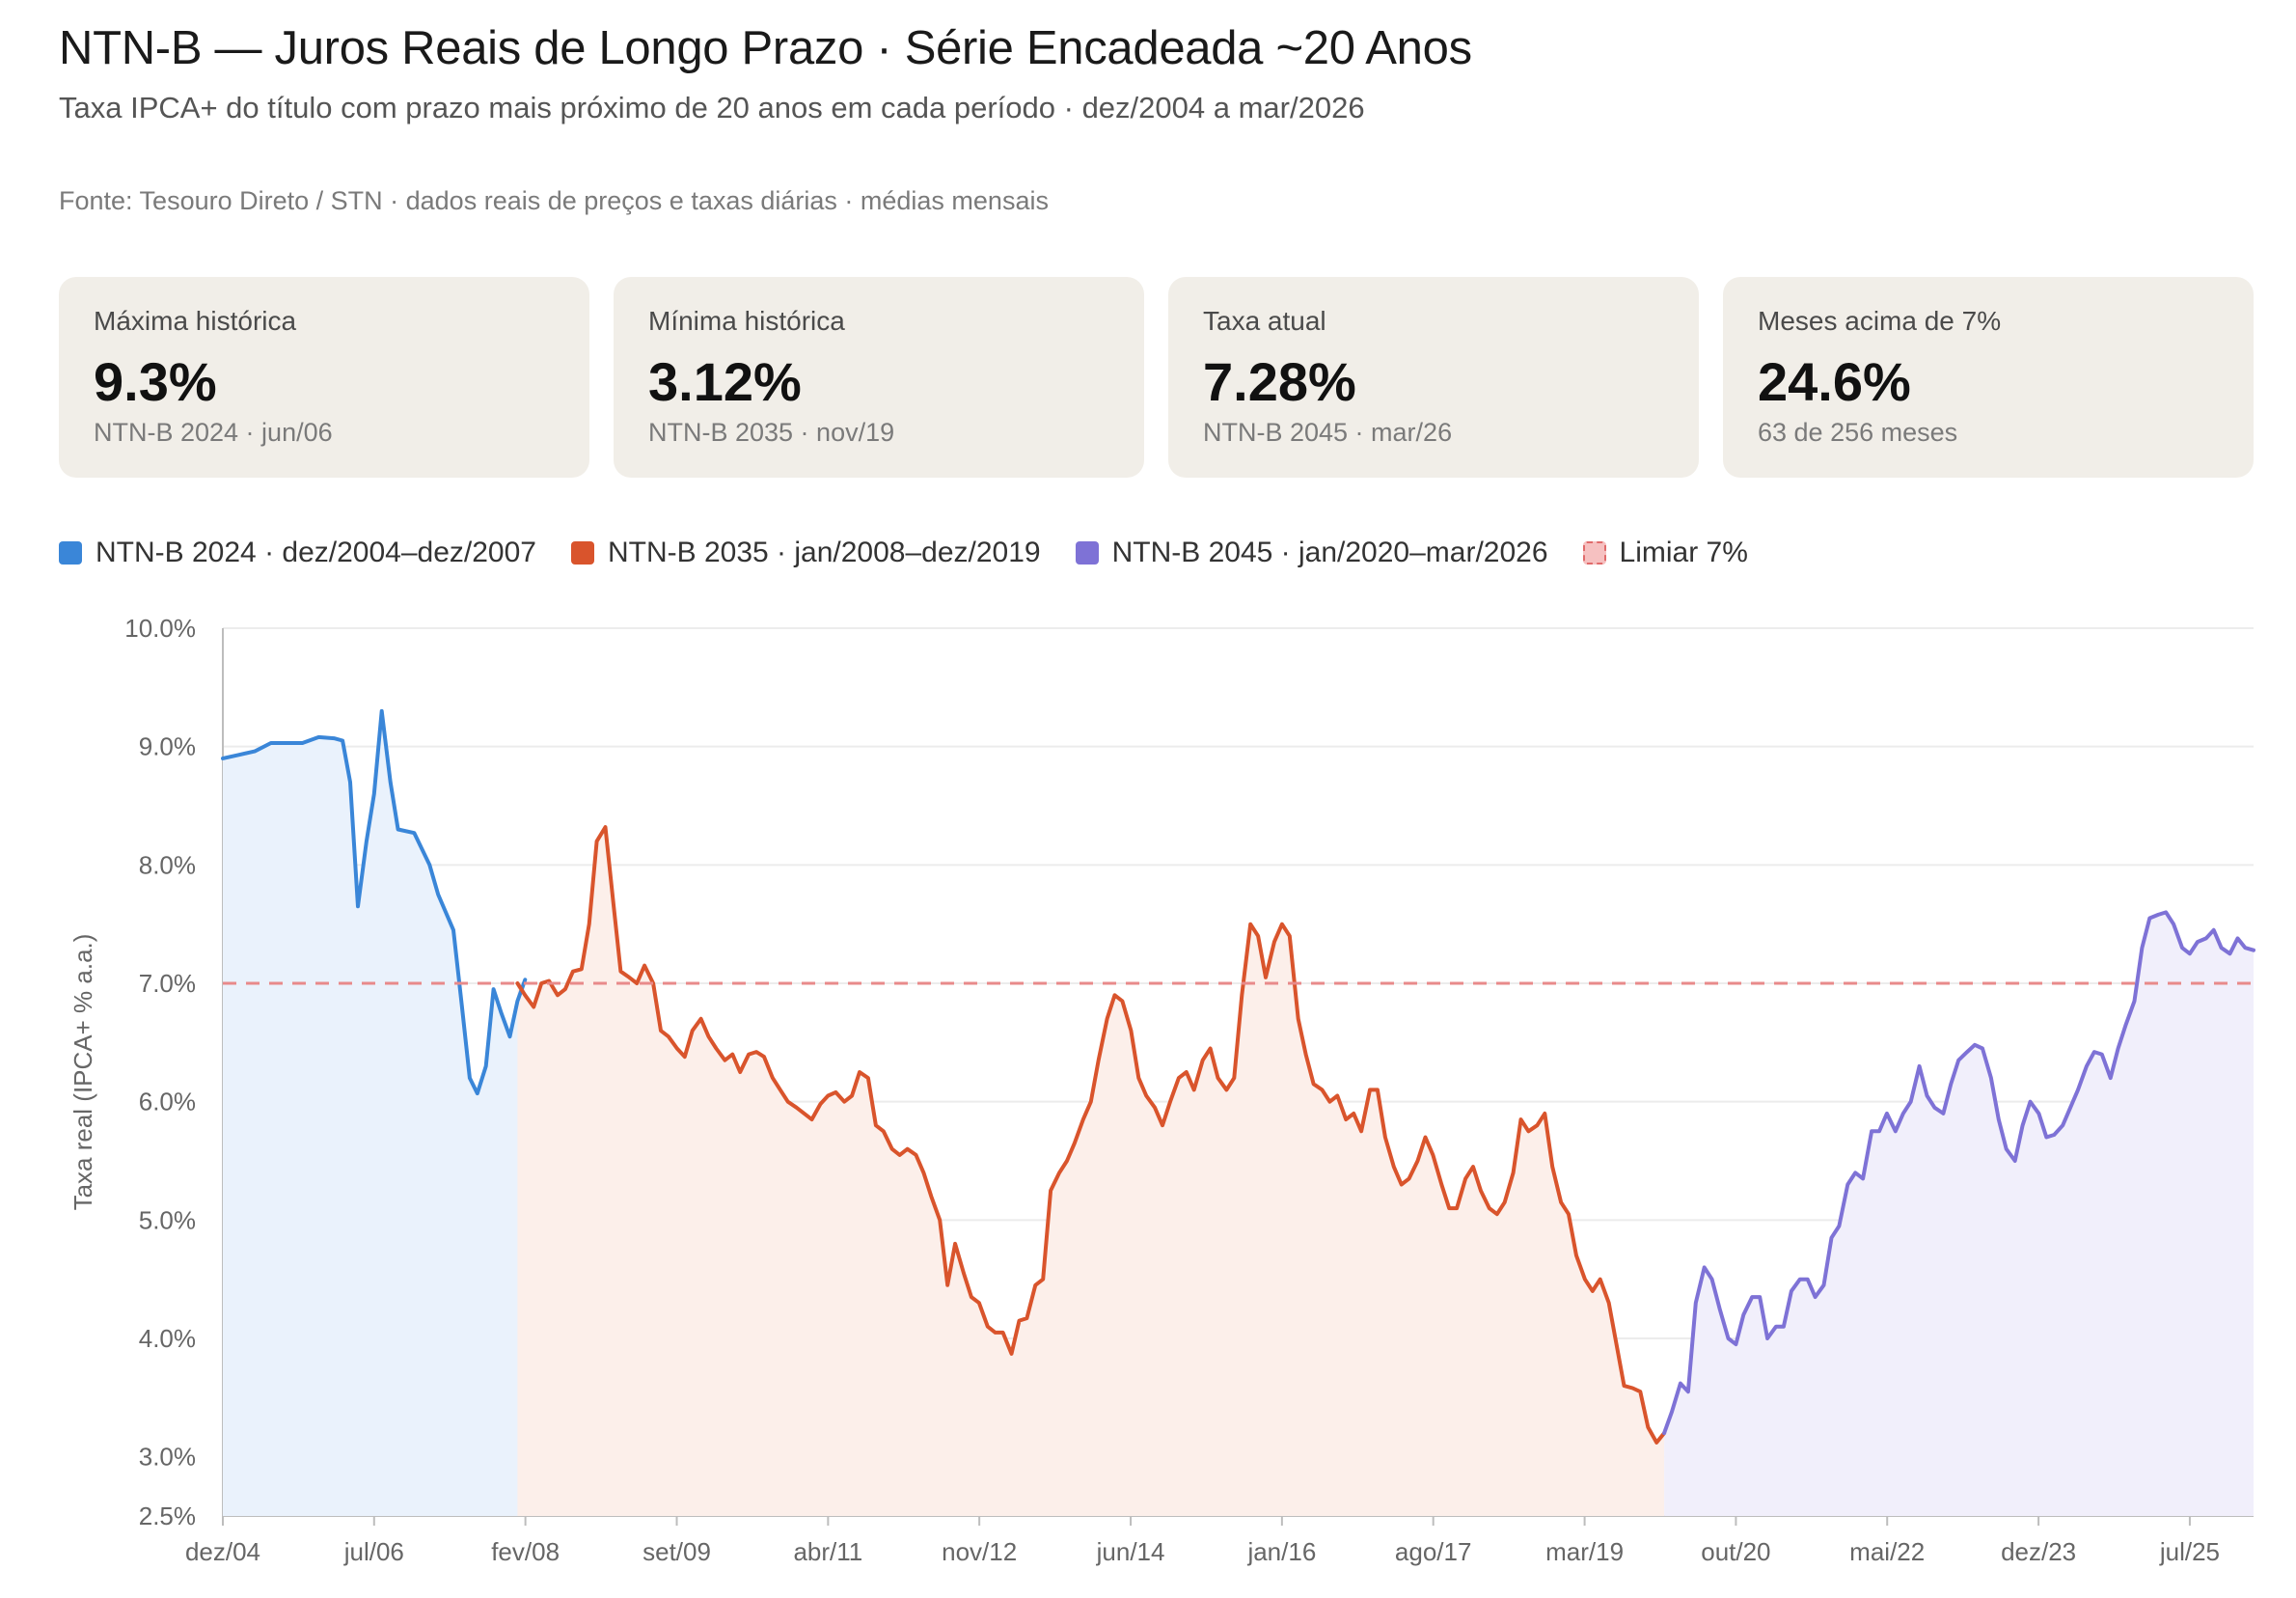 The image size is (2296, 1598). I want to click on legend-item-ntnb-2035: NTN-B 2035 · jan/2008–dez/2019, so click(805, 553).